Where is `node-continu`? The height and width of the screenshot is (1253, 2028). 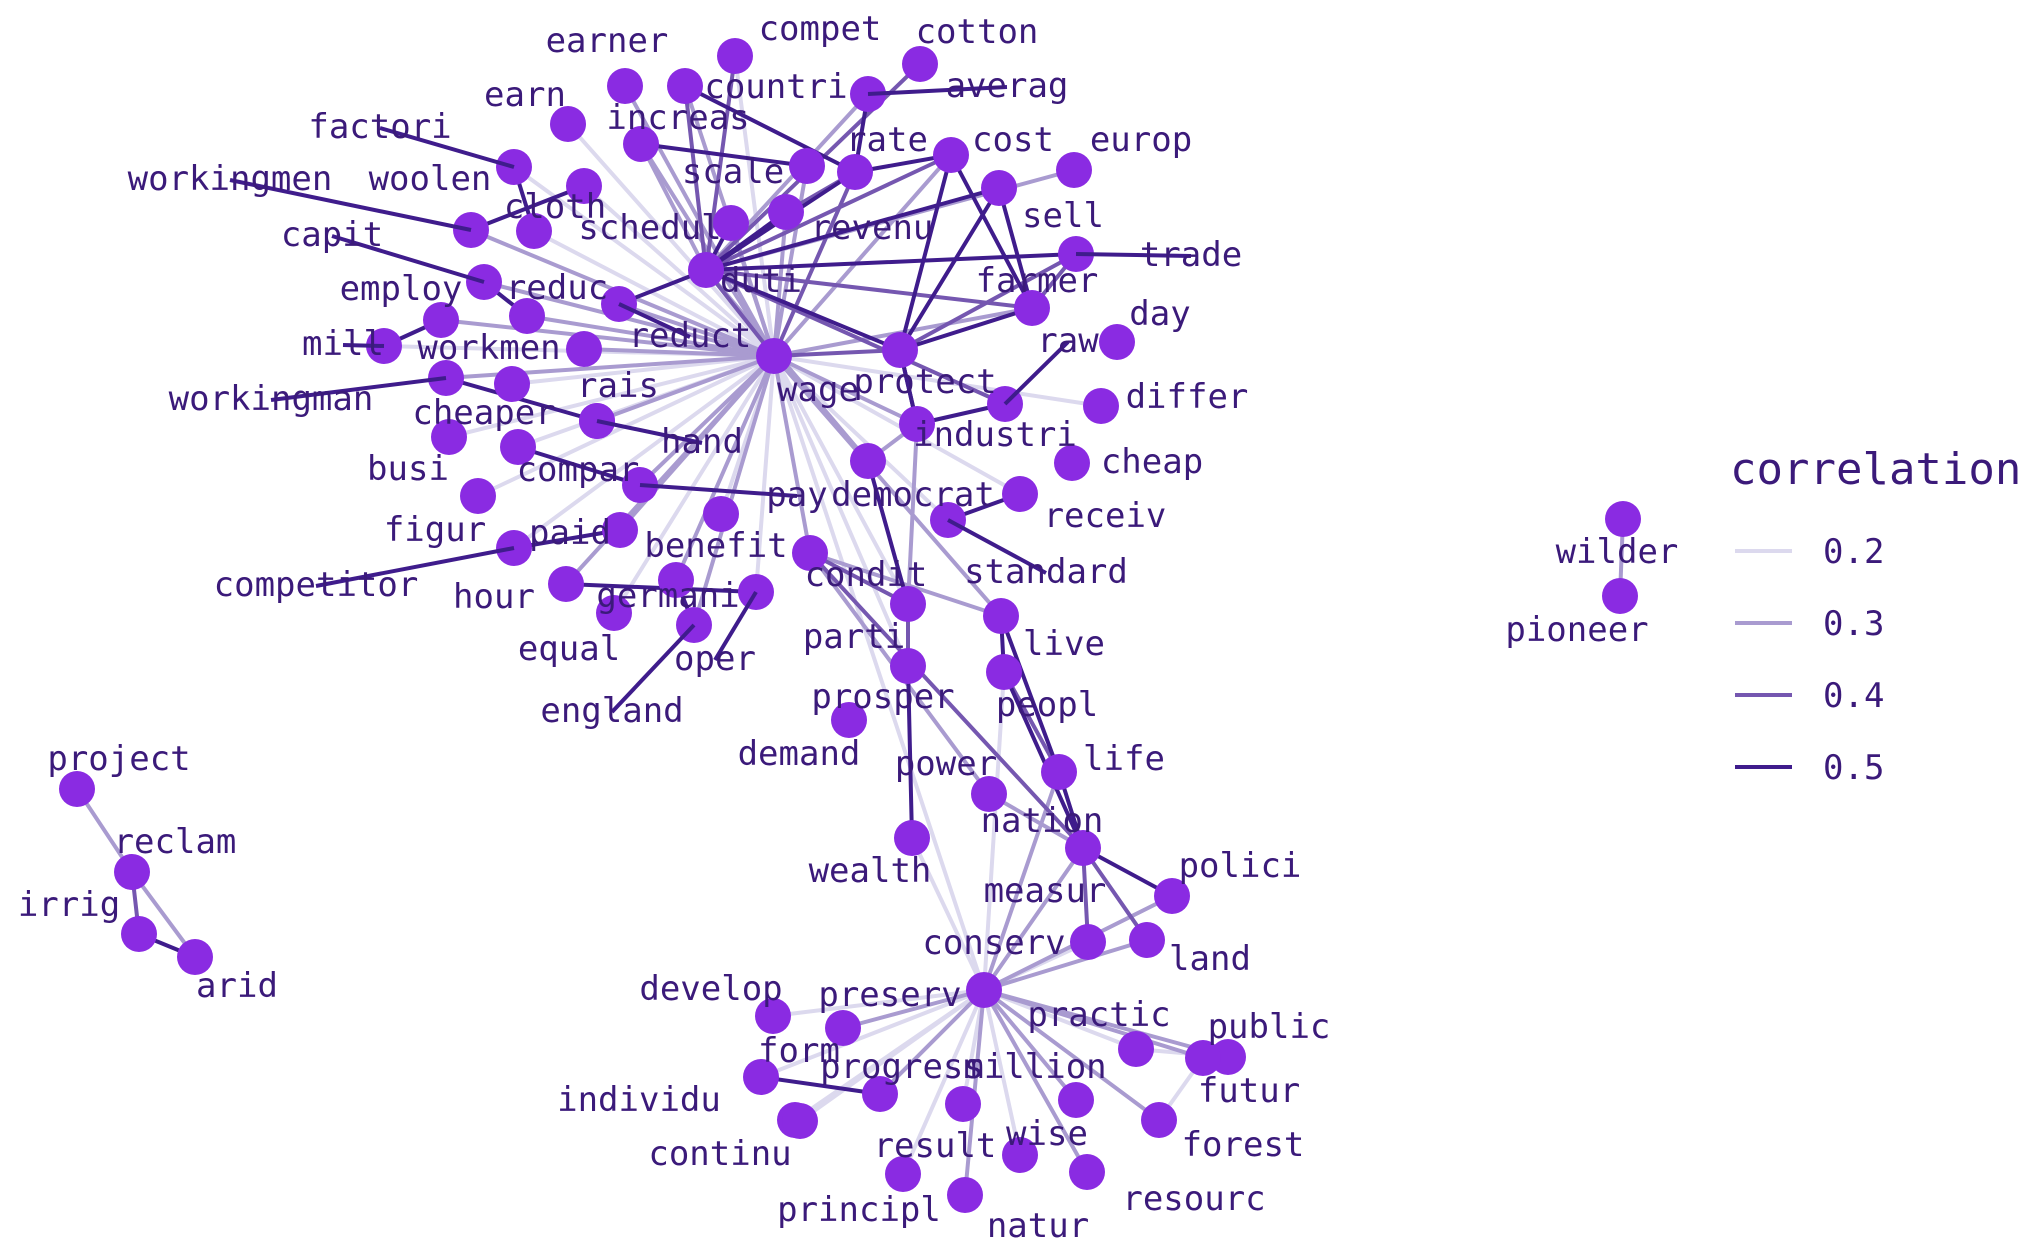 node-continu is located at coordinates (800, 1121).